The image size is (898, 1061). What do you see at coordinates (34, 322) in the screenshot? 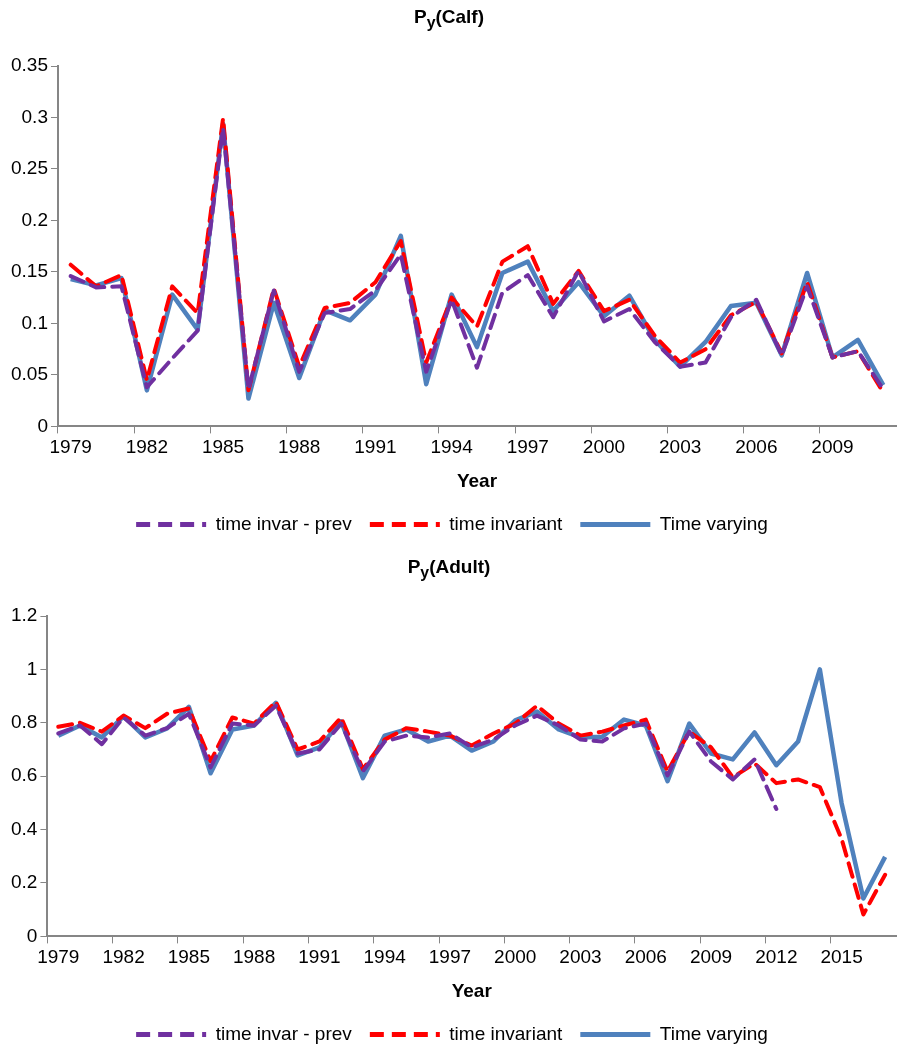
I see `y-tick-label: 0.1` at bounding box center [34, 322].